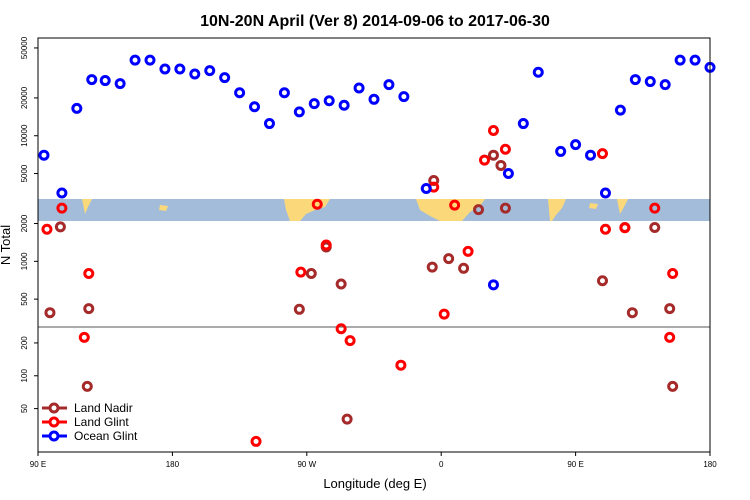 The width and height of the screenshot is (750, 500). I want to click on world-map-band, so click(374, 210).